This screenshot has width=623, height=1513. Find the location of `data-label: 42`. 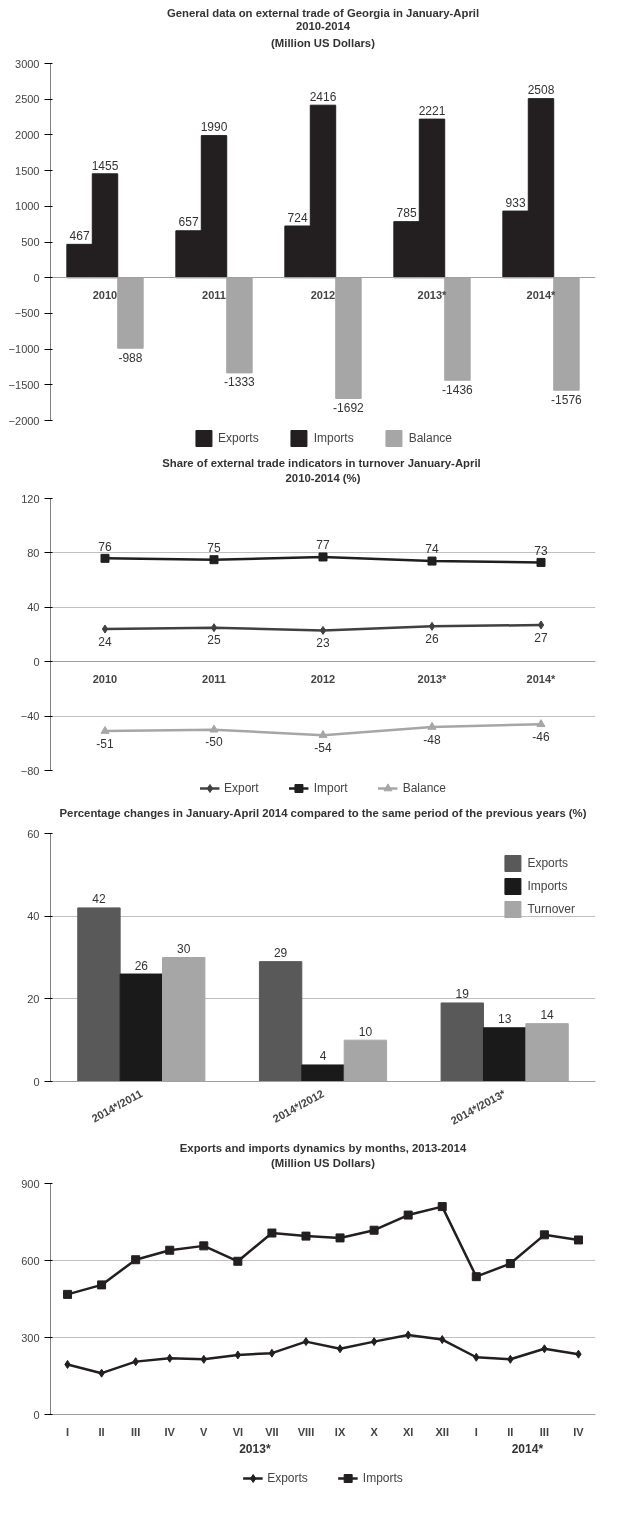

data-label: 42 is located at coordinates (99, 899).